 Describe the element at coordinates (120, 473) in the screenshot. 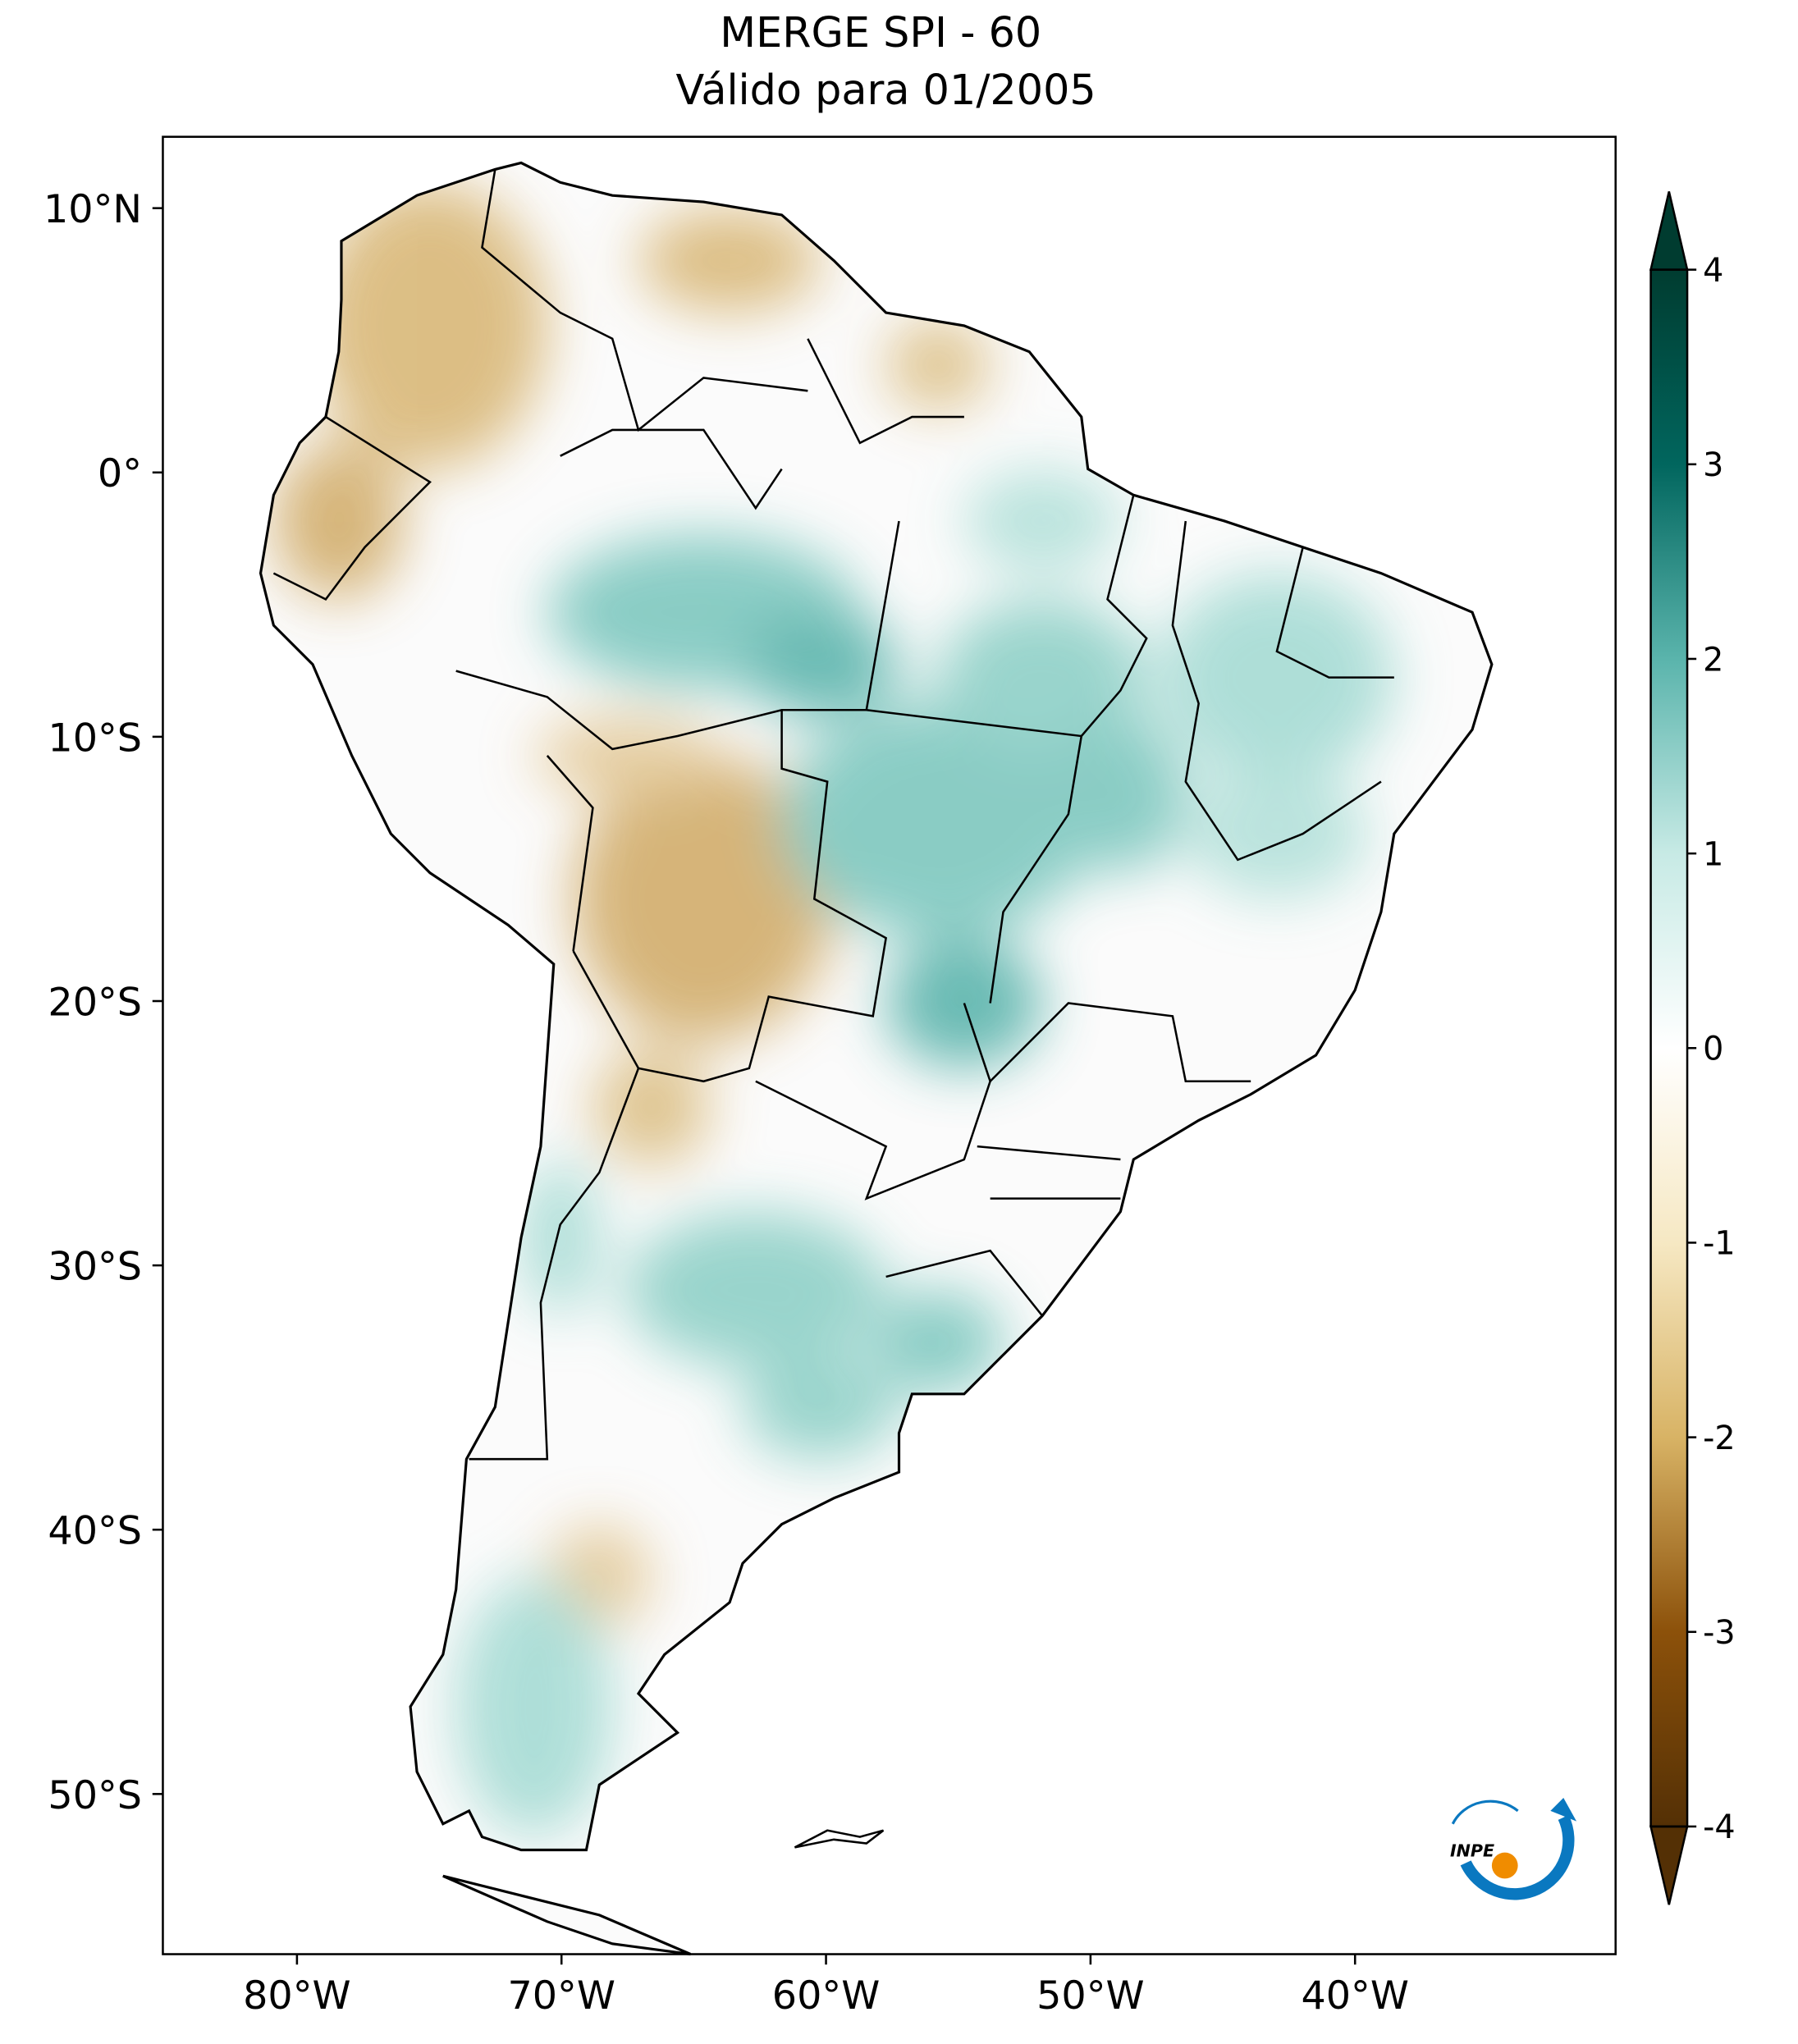

I see `y-tick-label: 0°` at that location.